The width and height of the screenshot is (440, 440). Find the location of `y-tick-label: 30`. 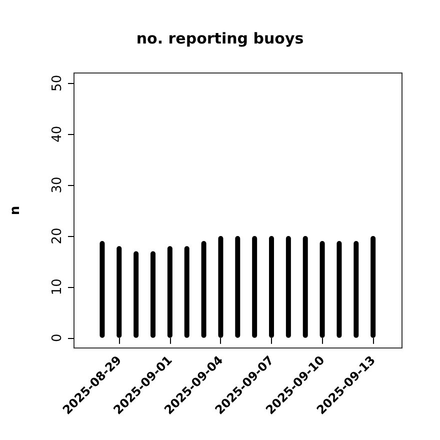

y-tick-label: 30 is located at coordinates (57, 185).